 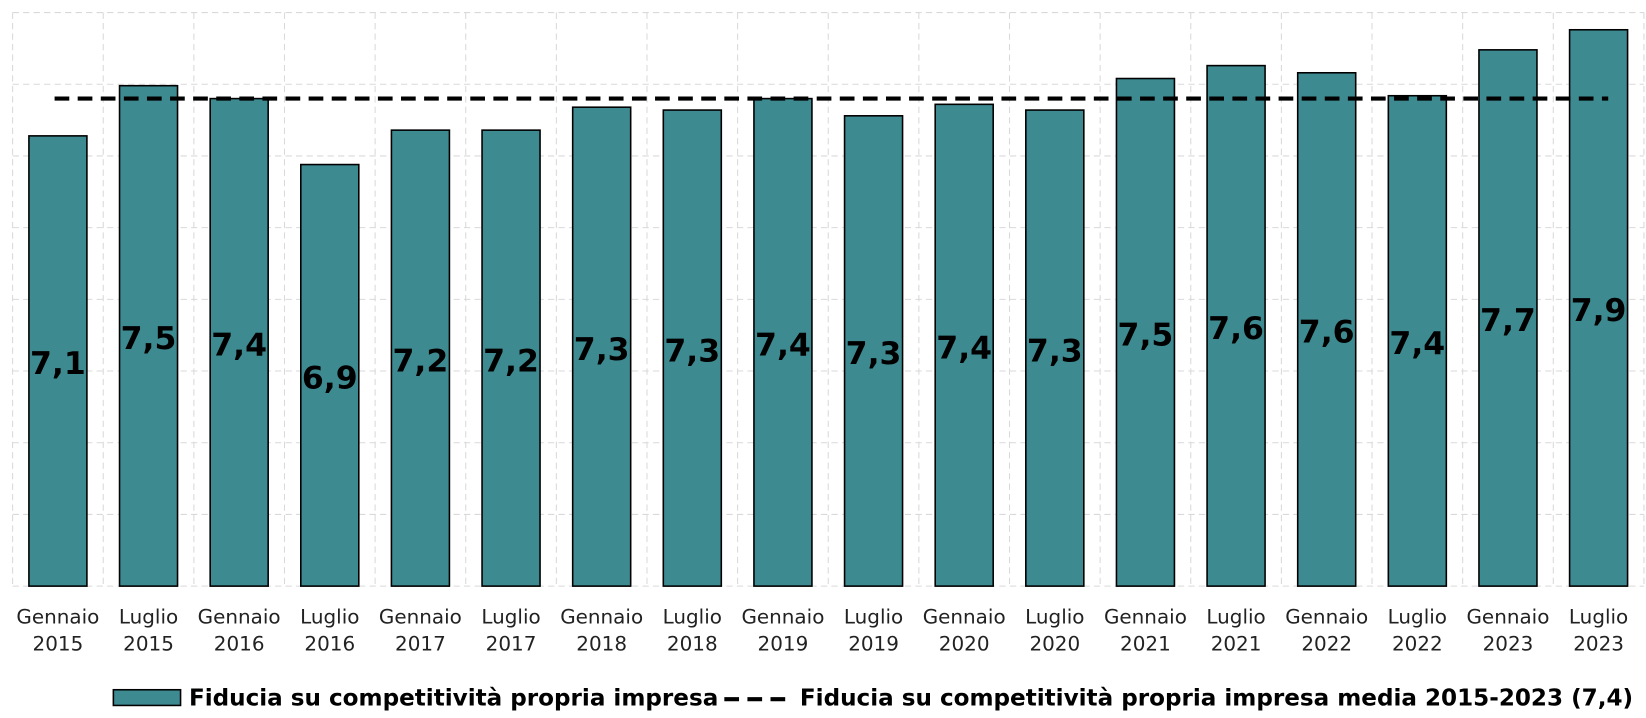 What do you see at coordinates (329, 630) in the screenshot?
I see `x-tick-label: Luglio 2016` at bounding box center [329, 630].